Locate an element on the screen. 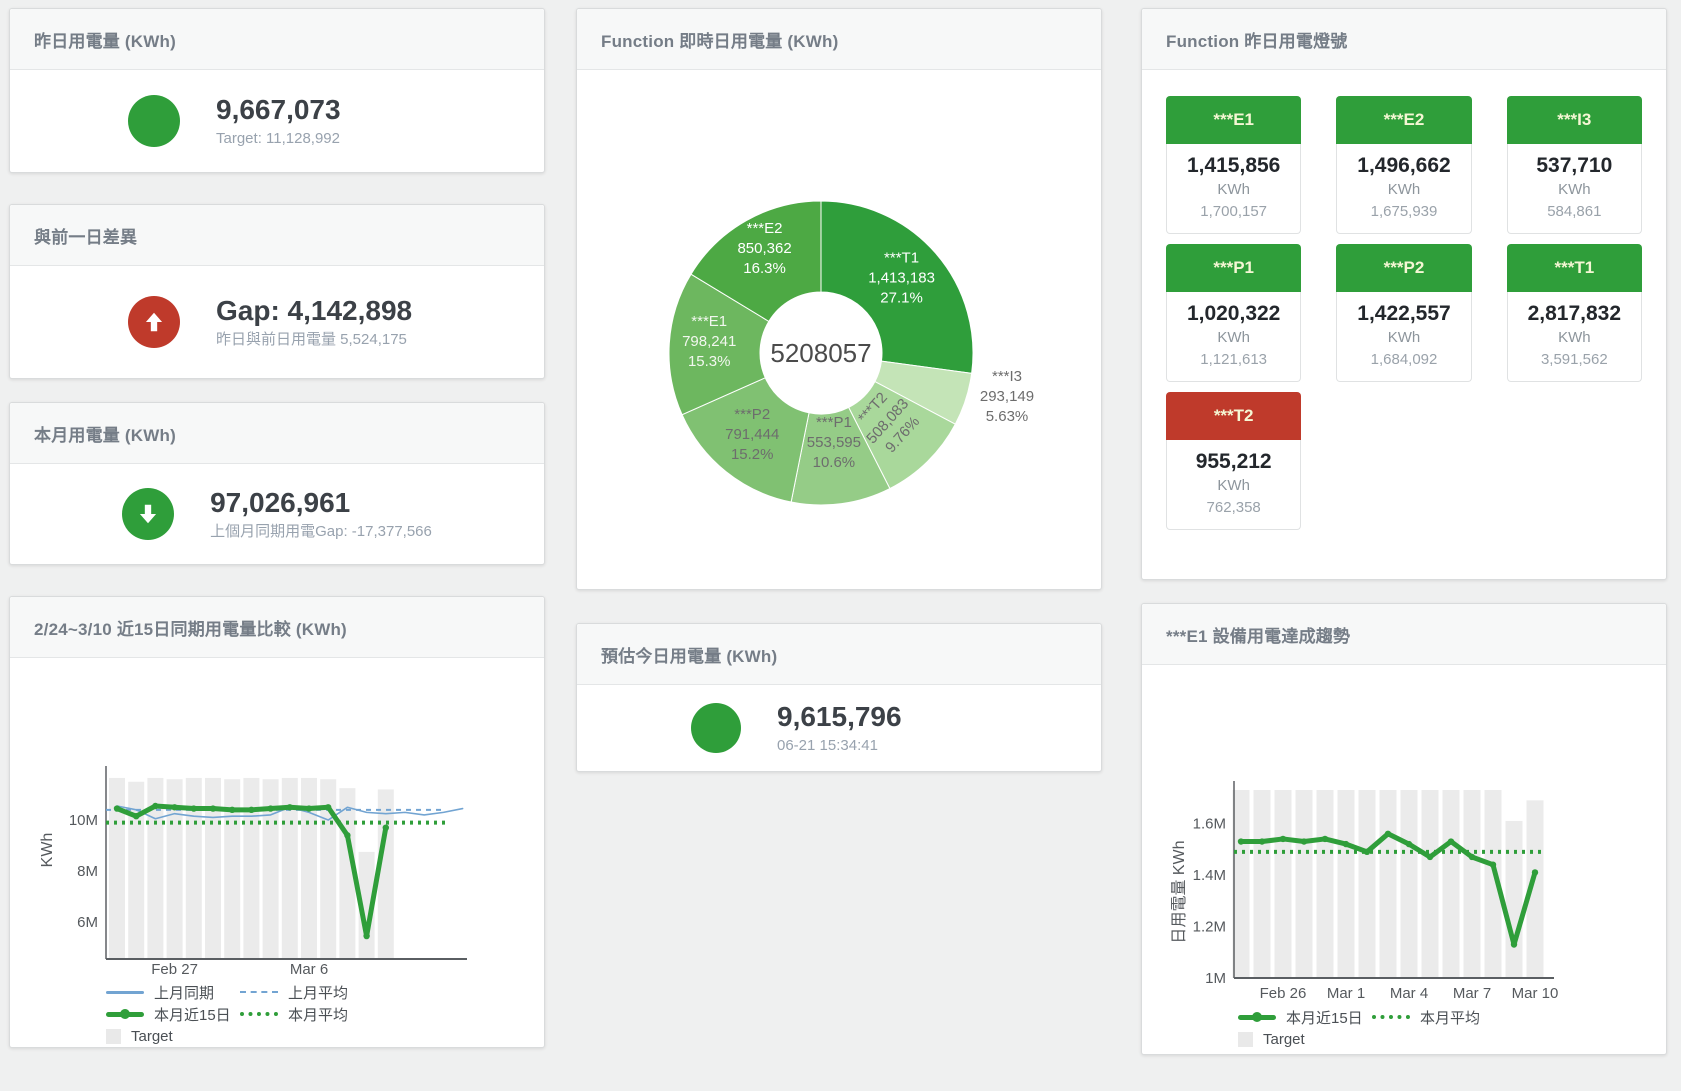 This screenshot has height=1091, width=1681. y-tick-label: 10M is located at coordinates (83, 820).